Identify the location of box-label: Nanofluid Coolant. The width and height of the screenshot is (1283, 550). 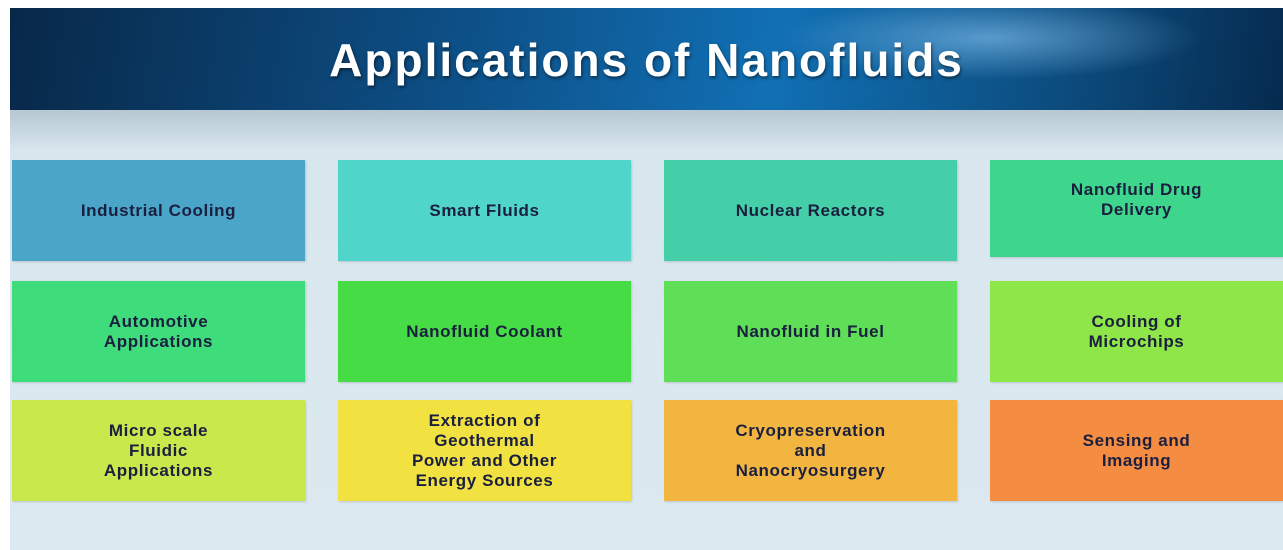
(484, 331).